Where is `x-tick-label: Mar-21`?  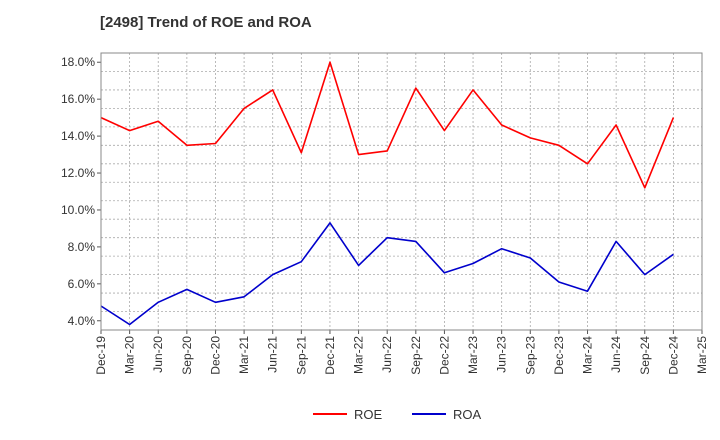 x-tick-label: Mar-21 is located at coordinates (244, 355).